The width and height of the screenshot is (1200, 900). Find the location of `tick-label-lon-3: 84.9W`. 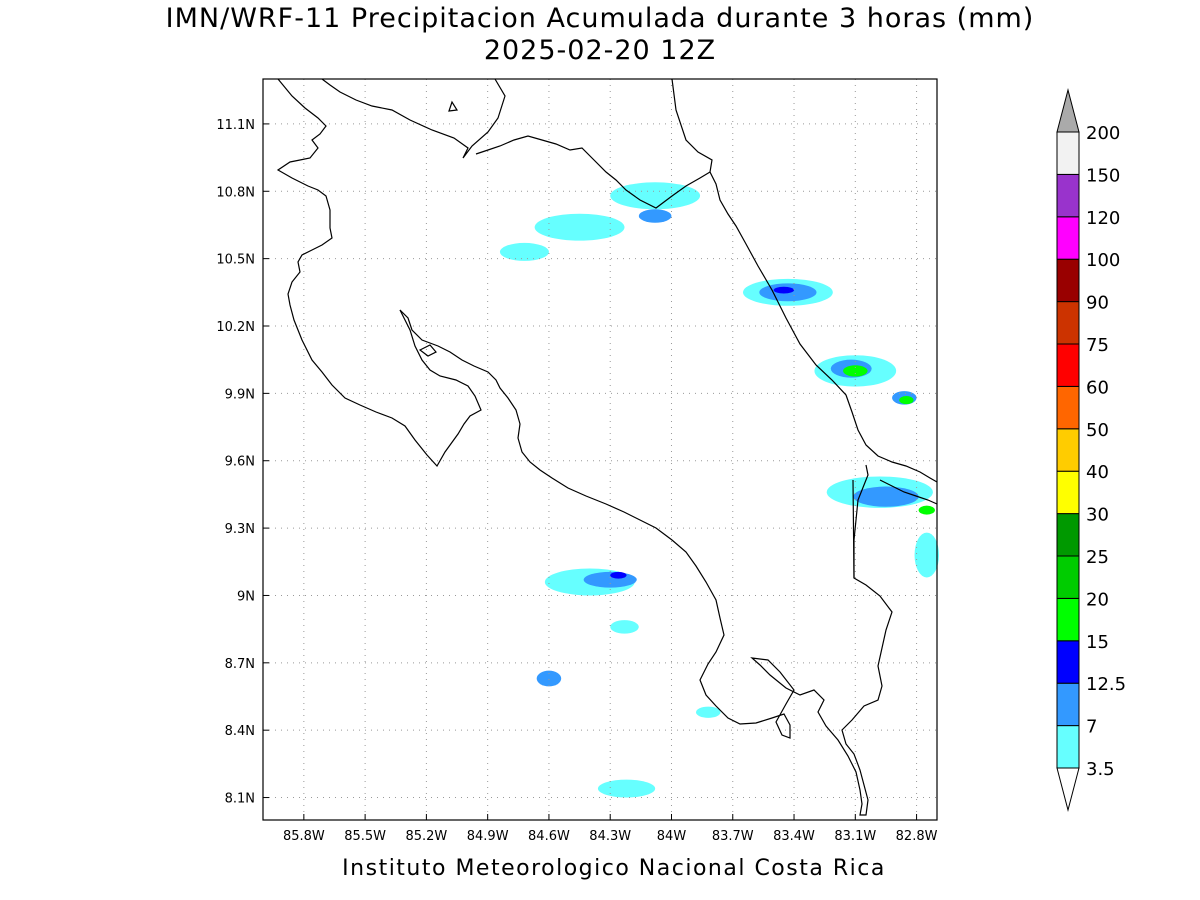

tick-label-lon-3: 84.9W is located at coordinates (488, 836).